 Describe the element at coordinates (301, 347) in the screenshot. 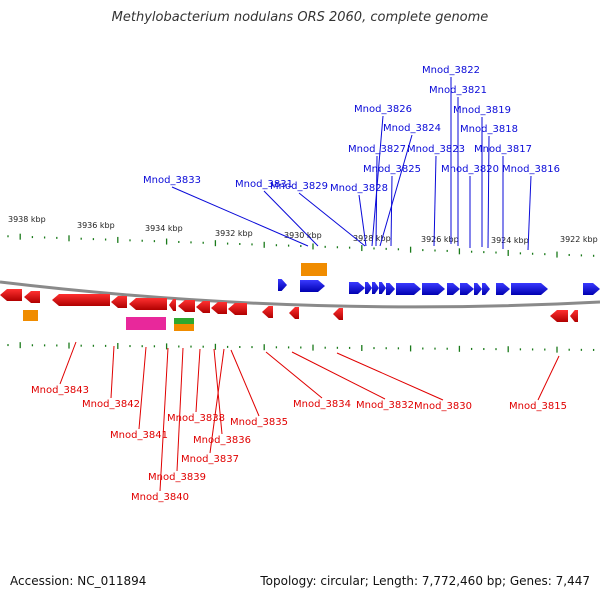

I see `scale-ticks-bottom` at that location.